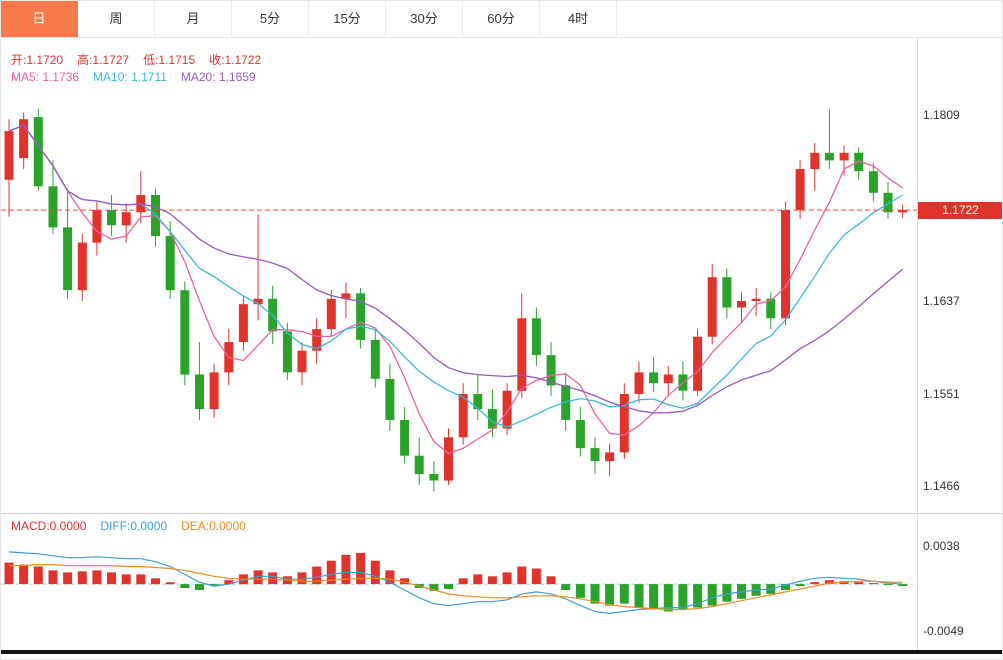 Image resolution: width=1003 pixels, height=660 pixels. I want to click on ma-legend: MA5: 1.1736 MA10: 1.1711 MA20: 1.1659, so click(140, 77).